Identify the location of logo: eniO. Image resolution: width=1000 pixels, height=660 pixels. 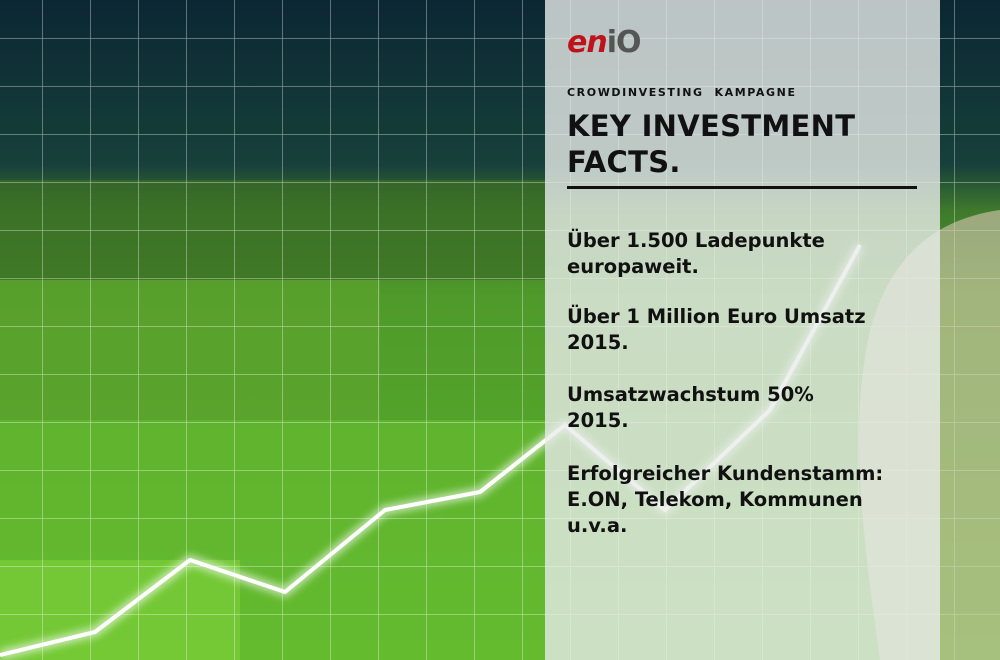
(604, 42).